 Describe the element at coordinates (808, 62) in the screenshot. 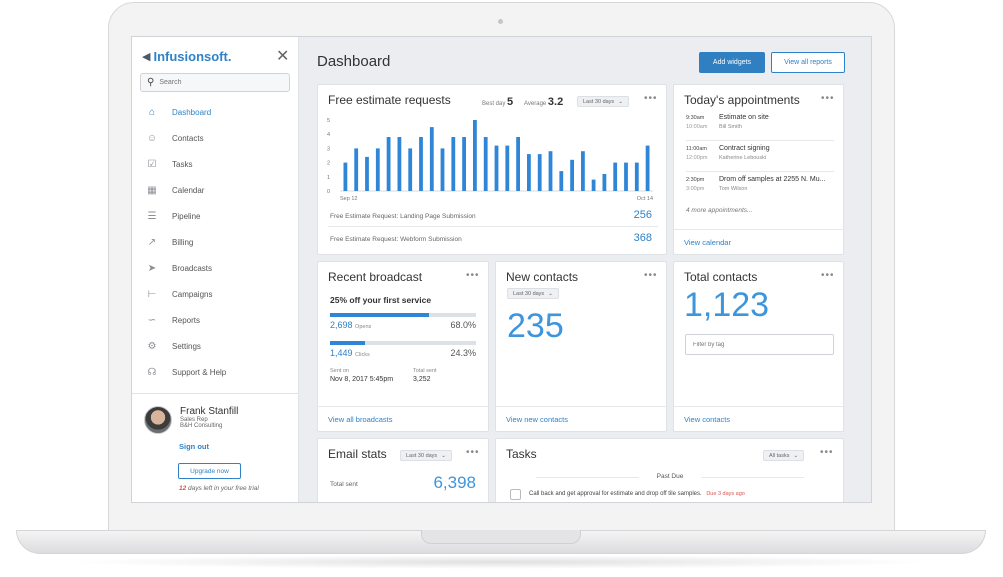

I see `view-all-reports-button: View all reports` at that location.